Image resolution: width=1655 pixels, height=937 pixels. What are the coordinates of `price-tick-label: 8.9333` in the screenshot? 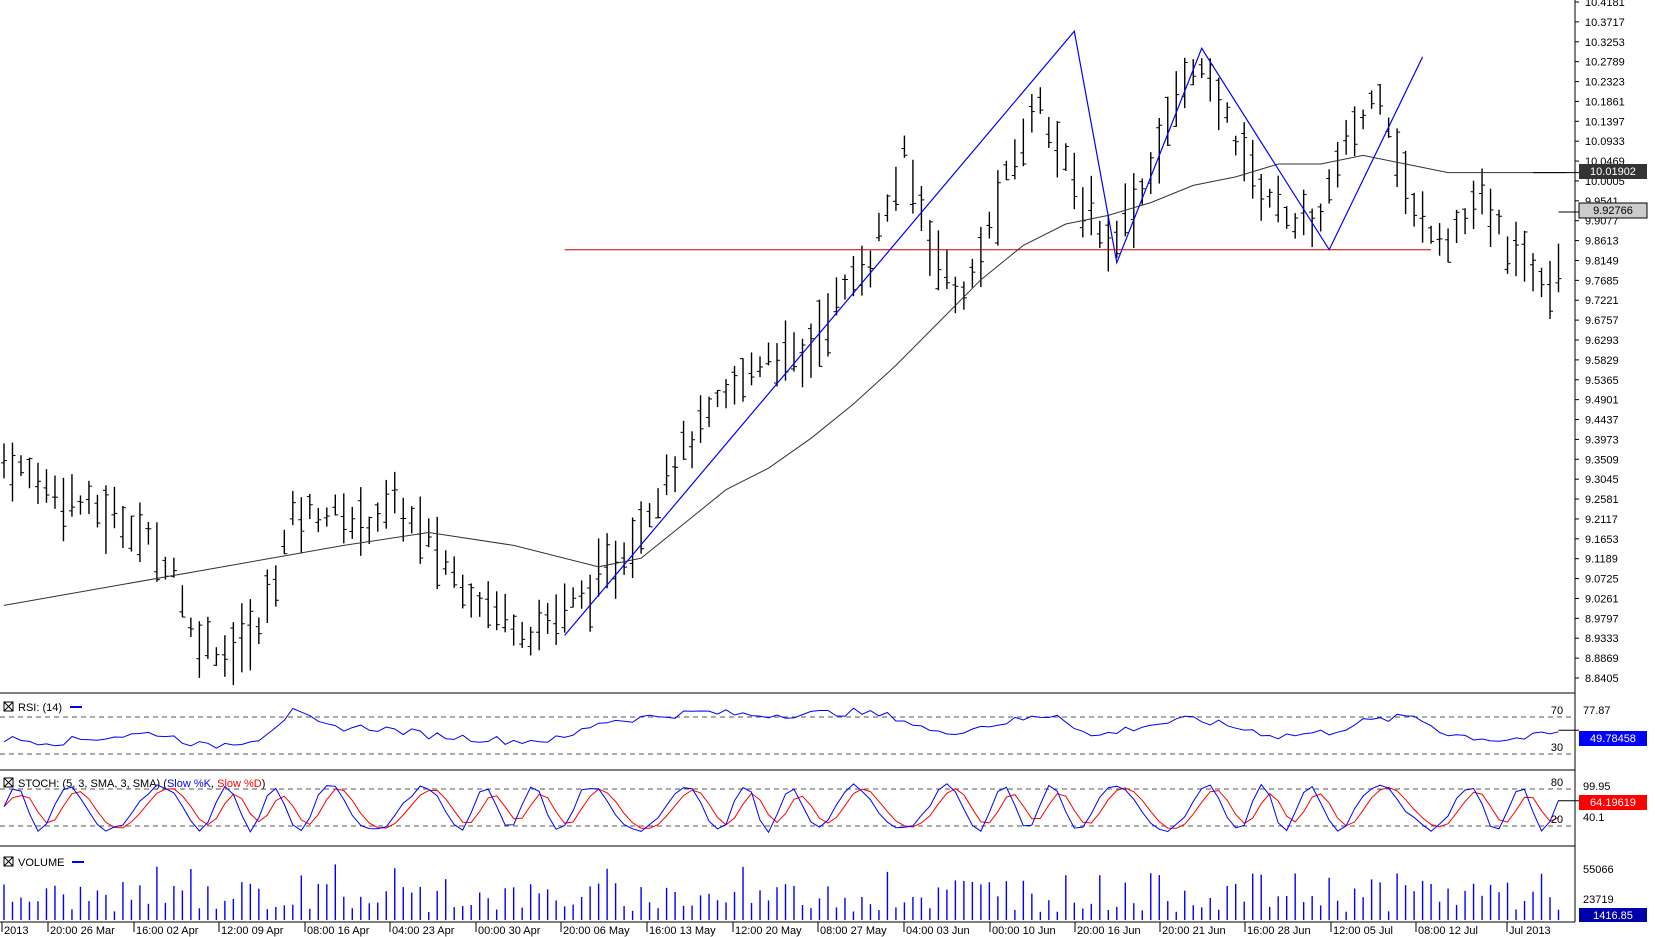 It's located at (1602, 639).